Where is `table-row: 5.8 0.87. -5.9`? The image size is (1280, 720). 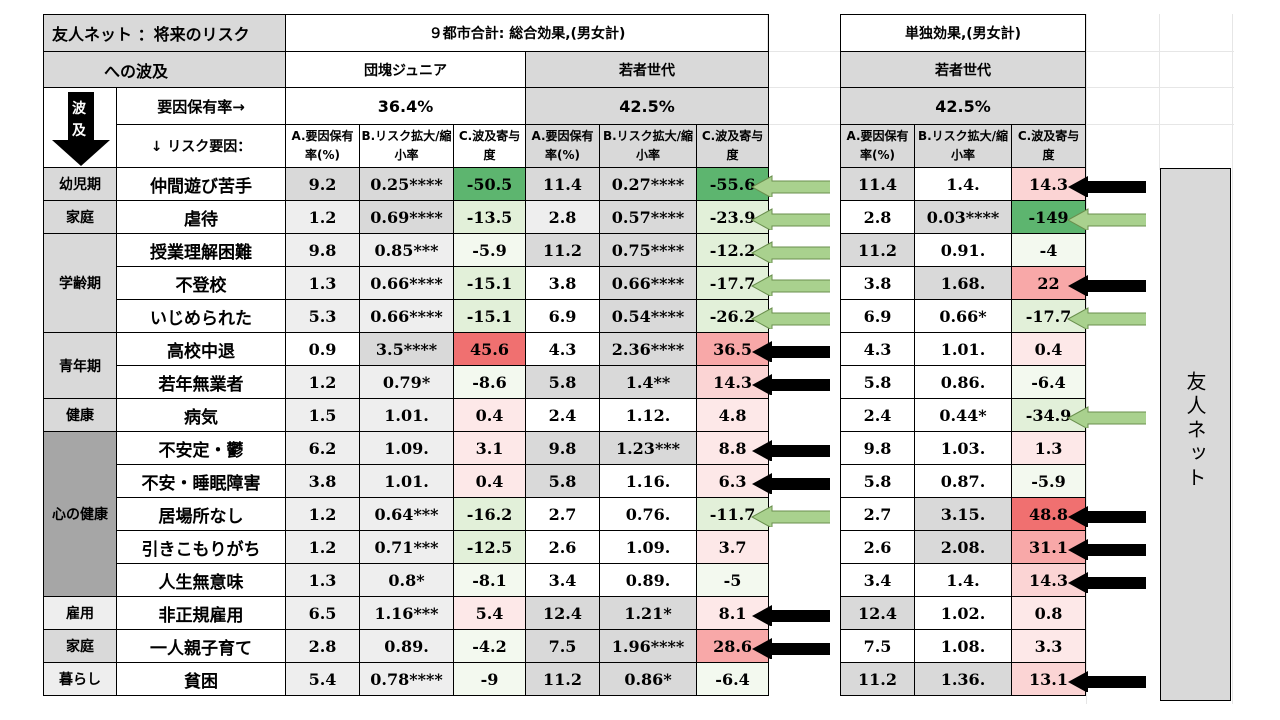
table-row: 5.8 0.87. -5.9 is located at coordinates (963, 481).